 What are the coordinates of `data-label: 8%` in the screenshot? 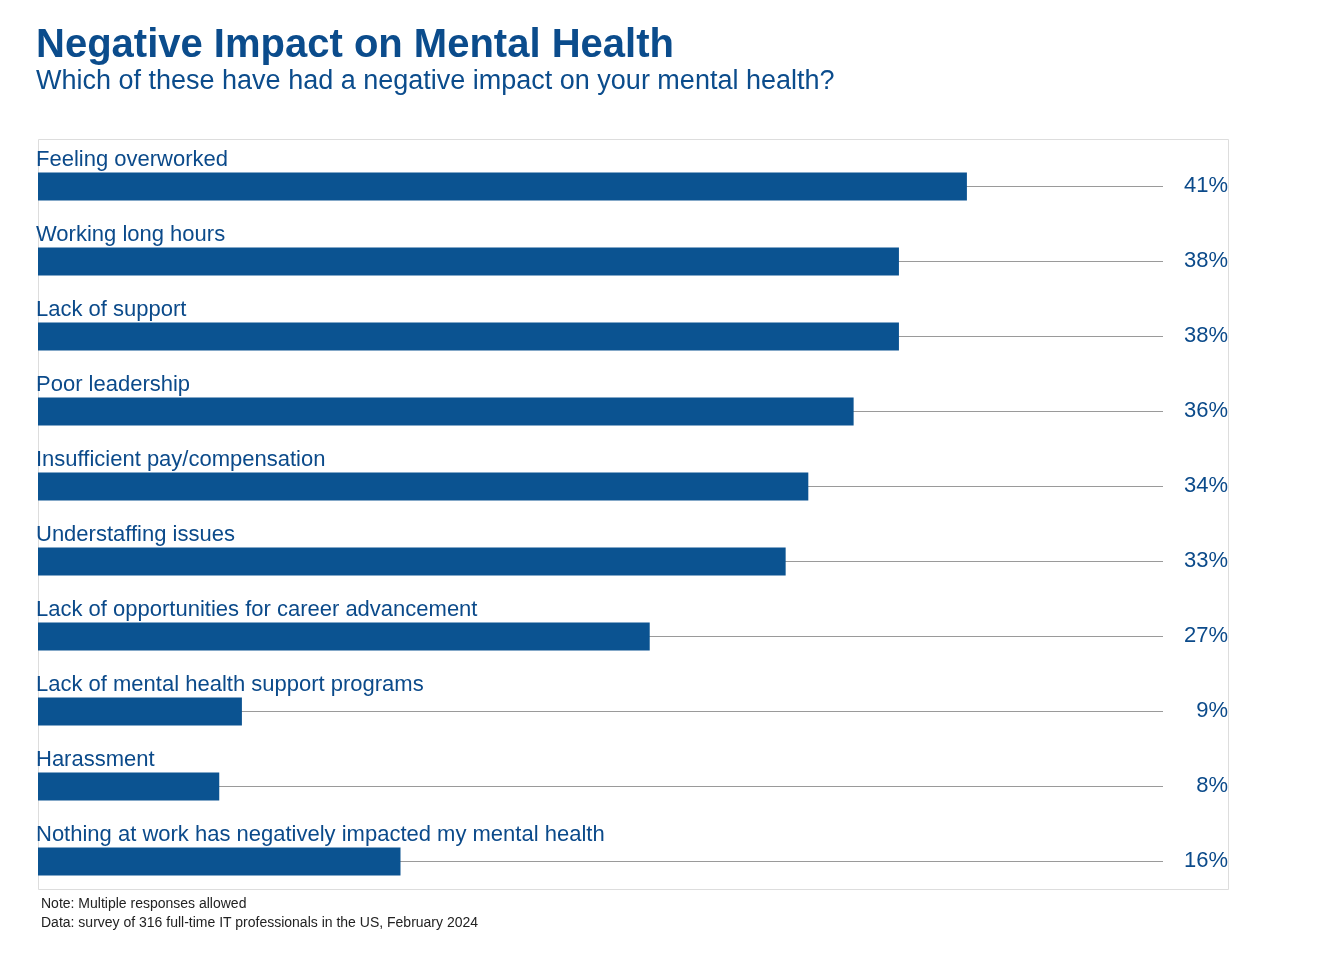 It's located at (1212, 784).